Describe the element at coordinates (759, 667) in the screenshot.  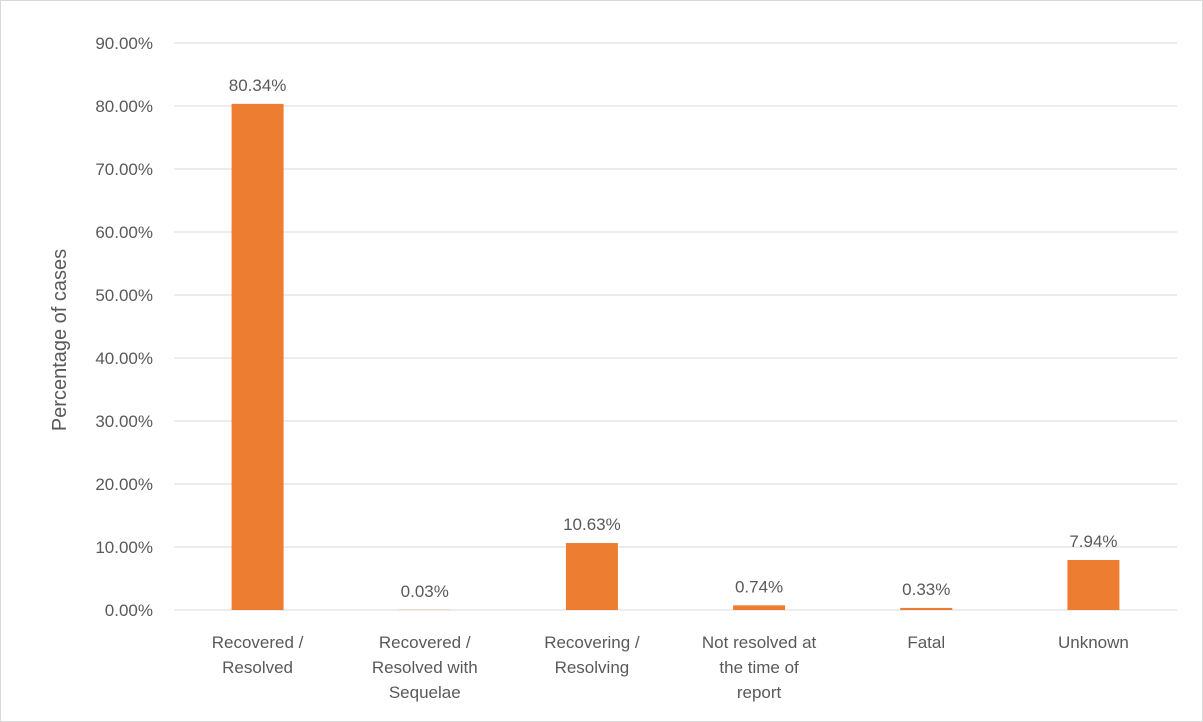
I see `x-category-label: Not resolved at the time of report` at that location.